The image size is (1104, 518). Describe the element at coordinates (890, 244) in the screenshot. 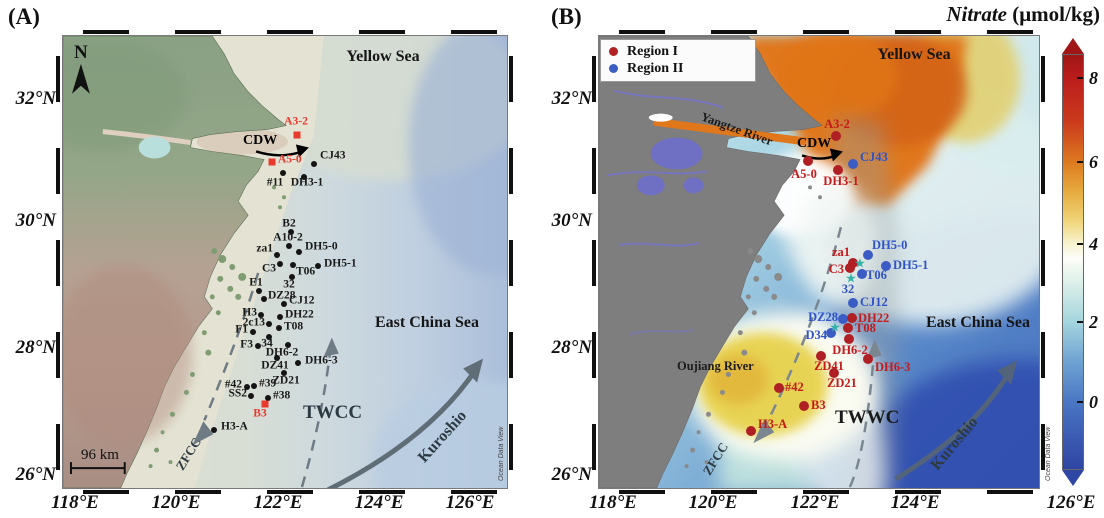

I see `station-label-DH5-0: DH5-0` at that location.